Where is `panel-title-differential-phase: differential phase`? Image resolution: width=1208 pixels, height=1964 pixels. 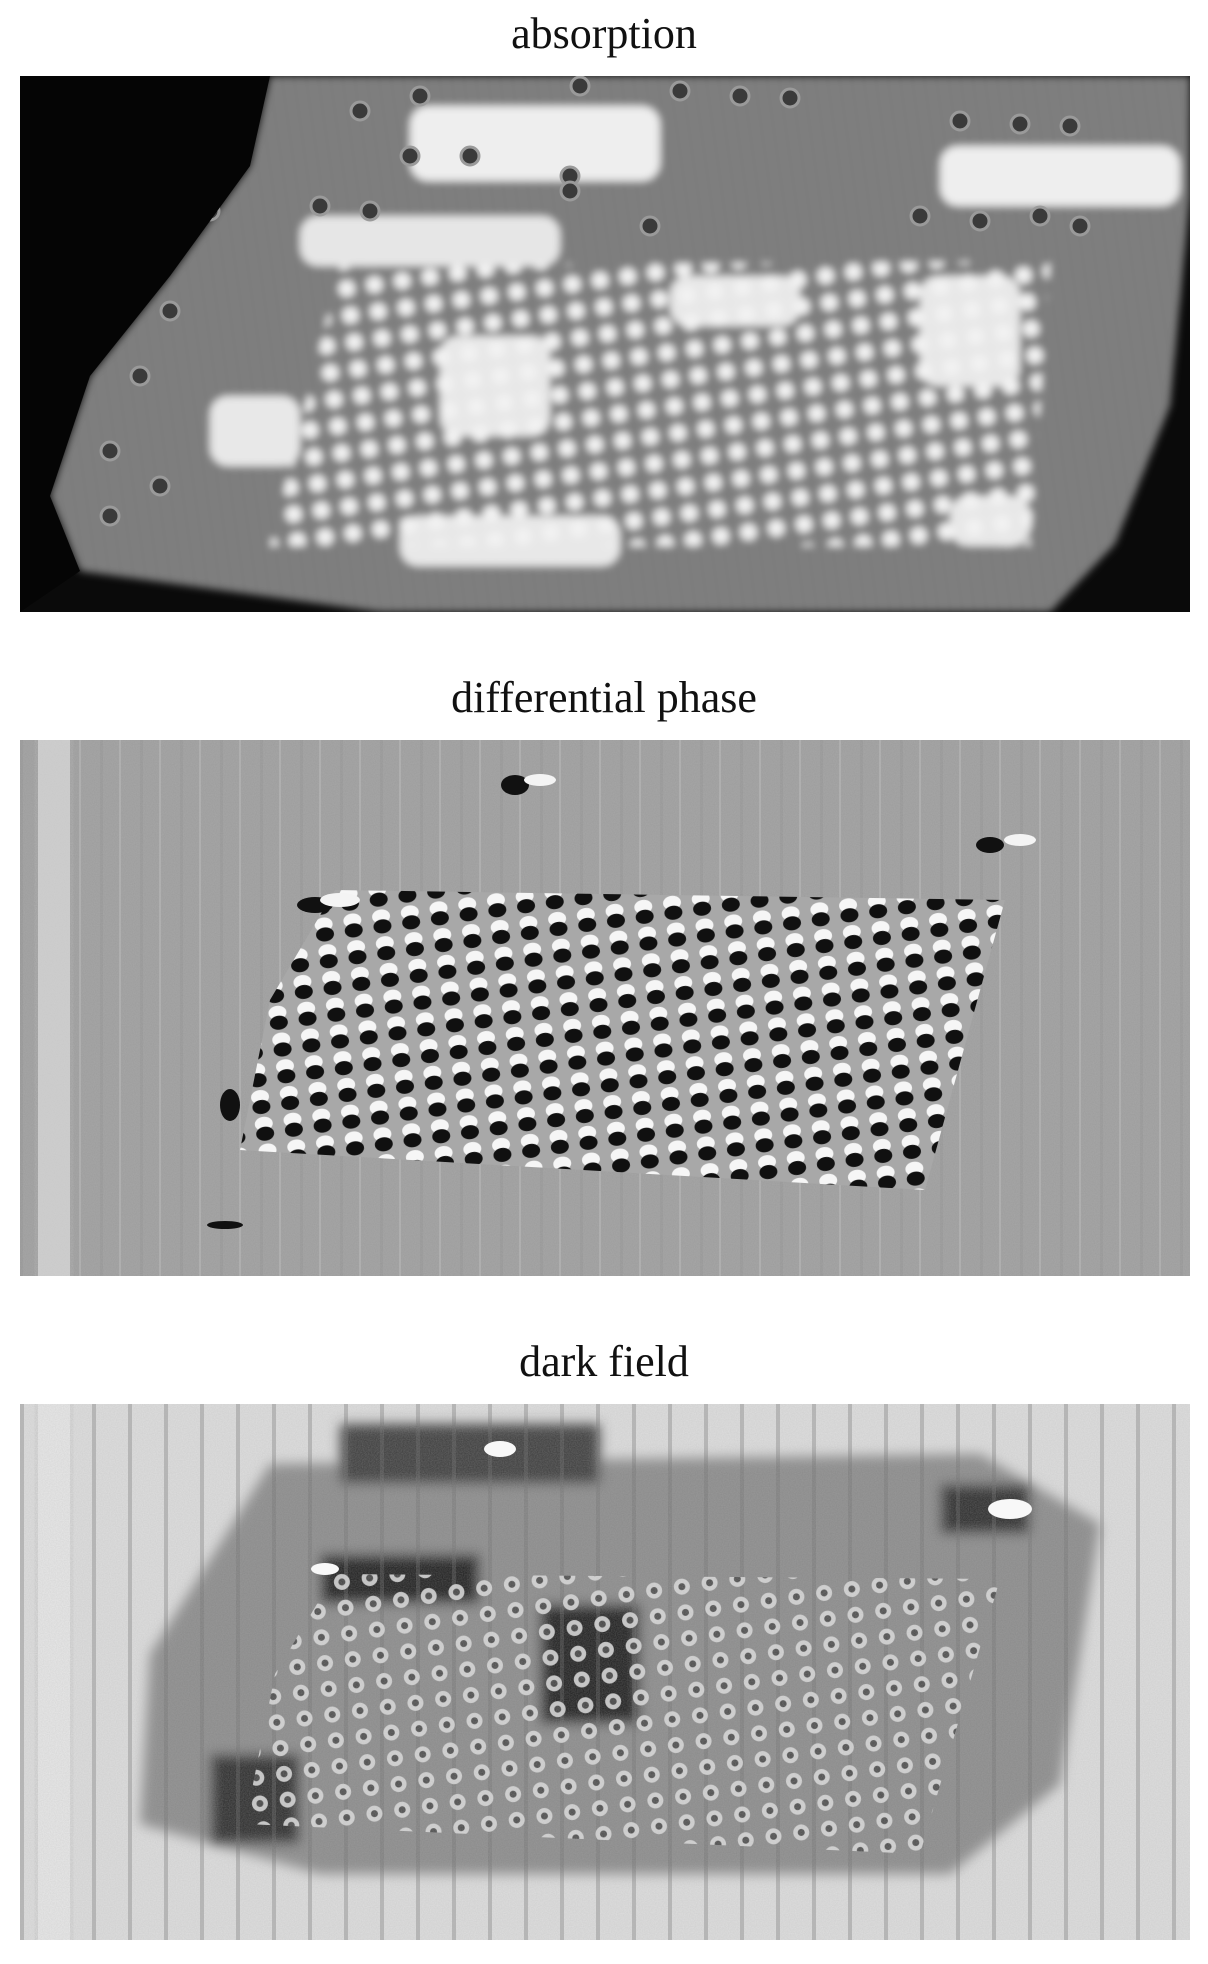 panel-title-differential-phase: differential phase is located at coordinates (604, 697).